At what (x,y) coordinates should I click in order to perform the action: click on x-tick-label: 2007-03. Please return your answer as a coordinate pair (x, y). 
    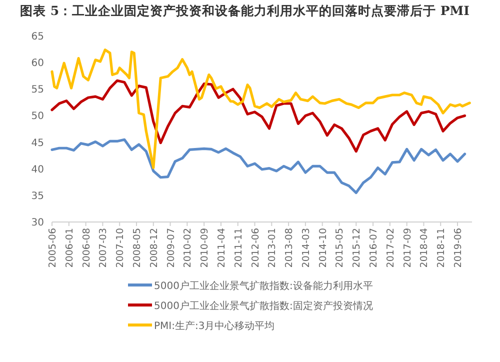
    Looking at the image, I should click on (104, 248).